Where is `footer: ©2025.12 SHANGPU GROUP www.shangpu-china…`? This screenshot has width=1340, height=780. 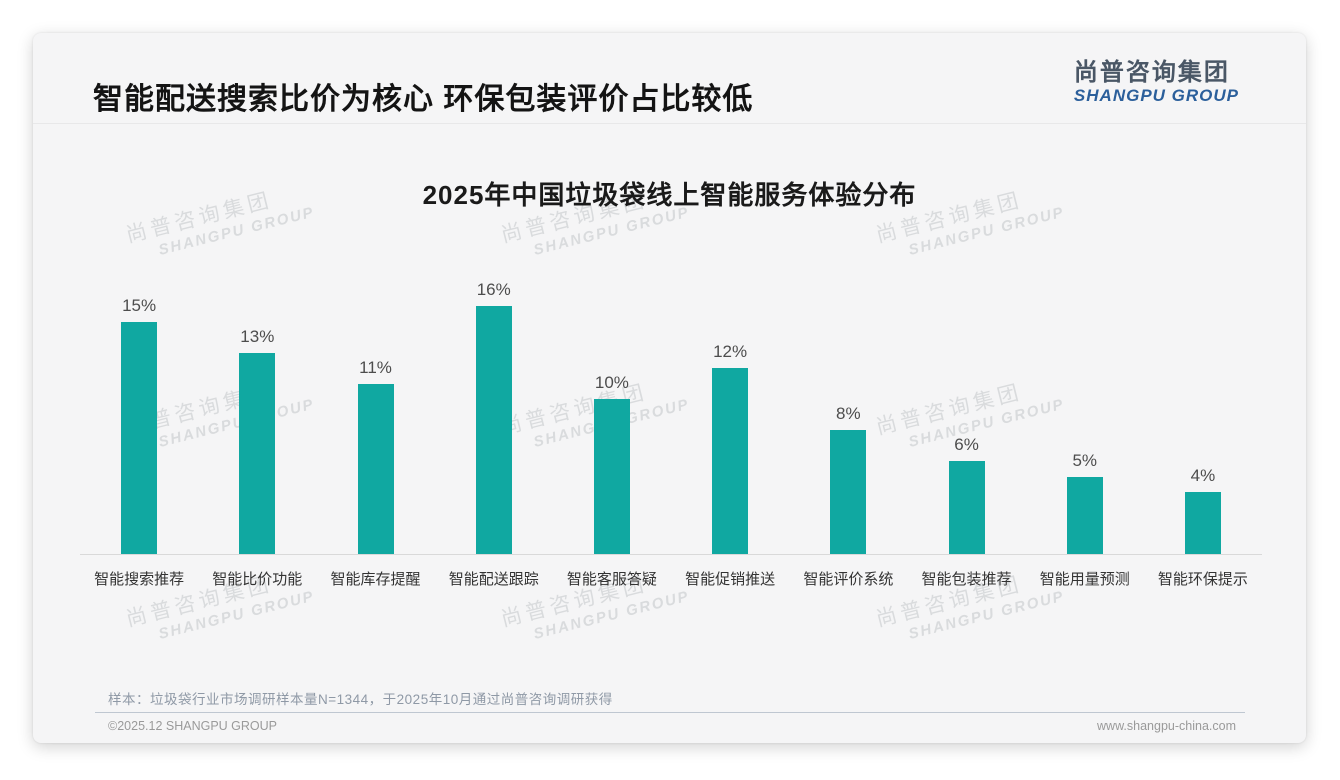 footer: ©2025.12 SHANGPU GROUP www.shangpu-china… is located at coordinates (672, 726).